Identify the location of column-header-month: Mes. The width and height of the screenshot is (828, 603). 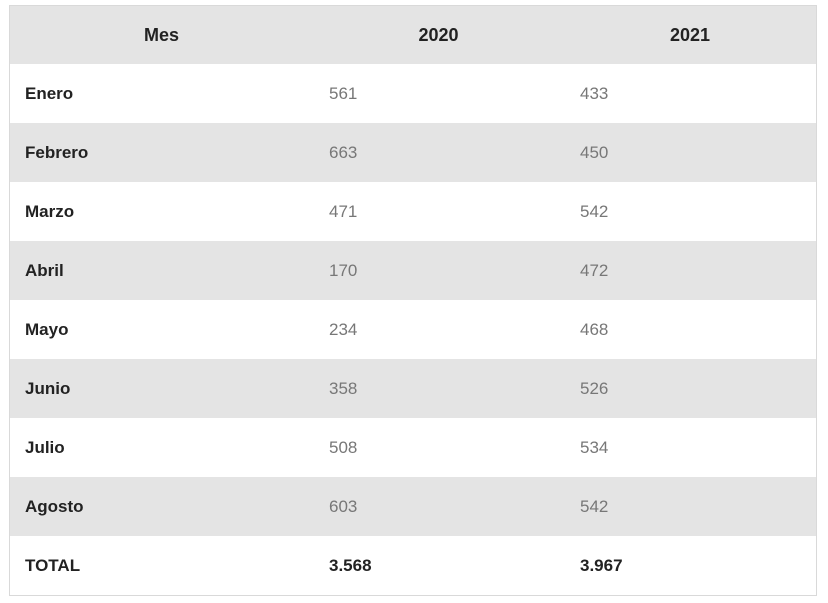
(161, 35).